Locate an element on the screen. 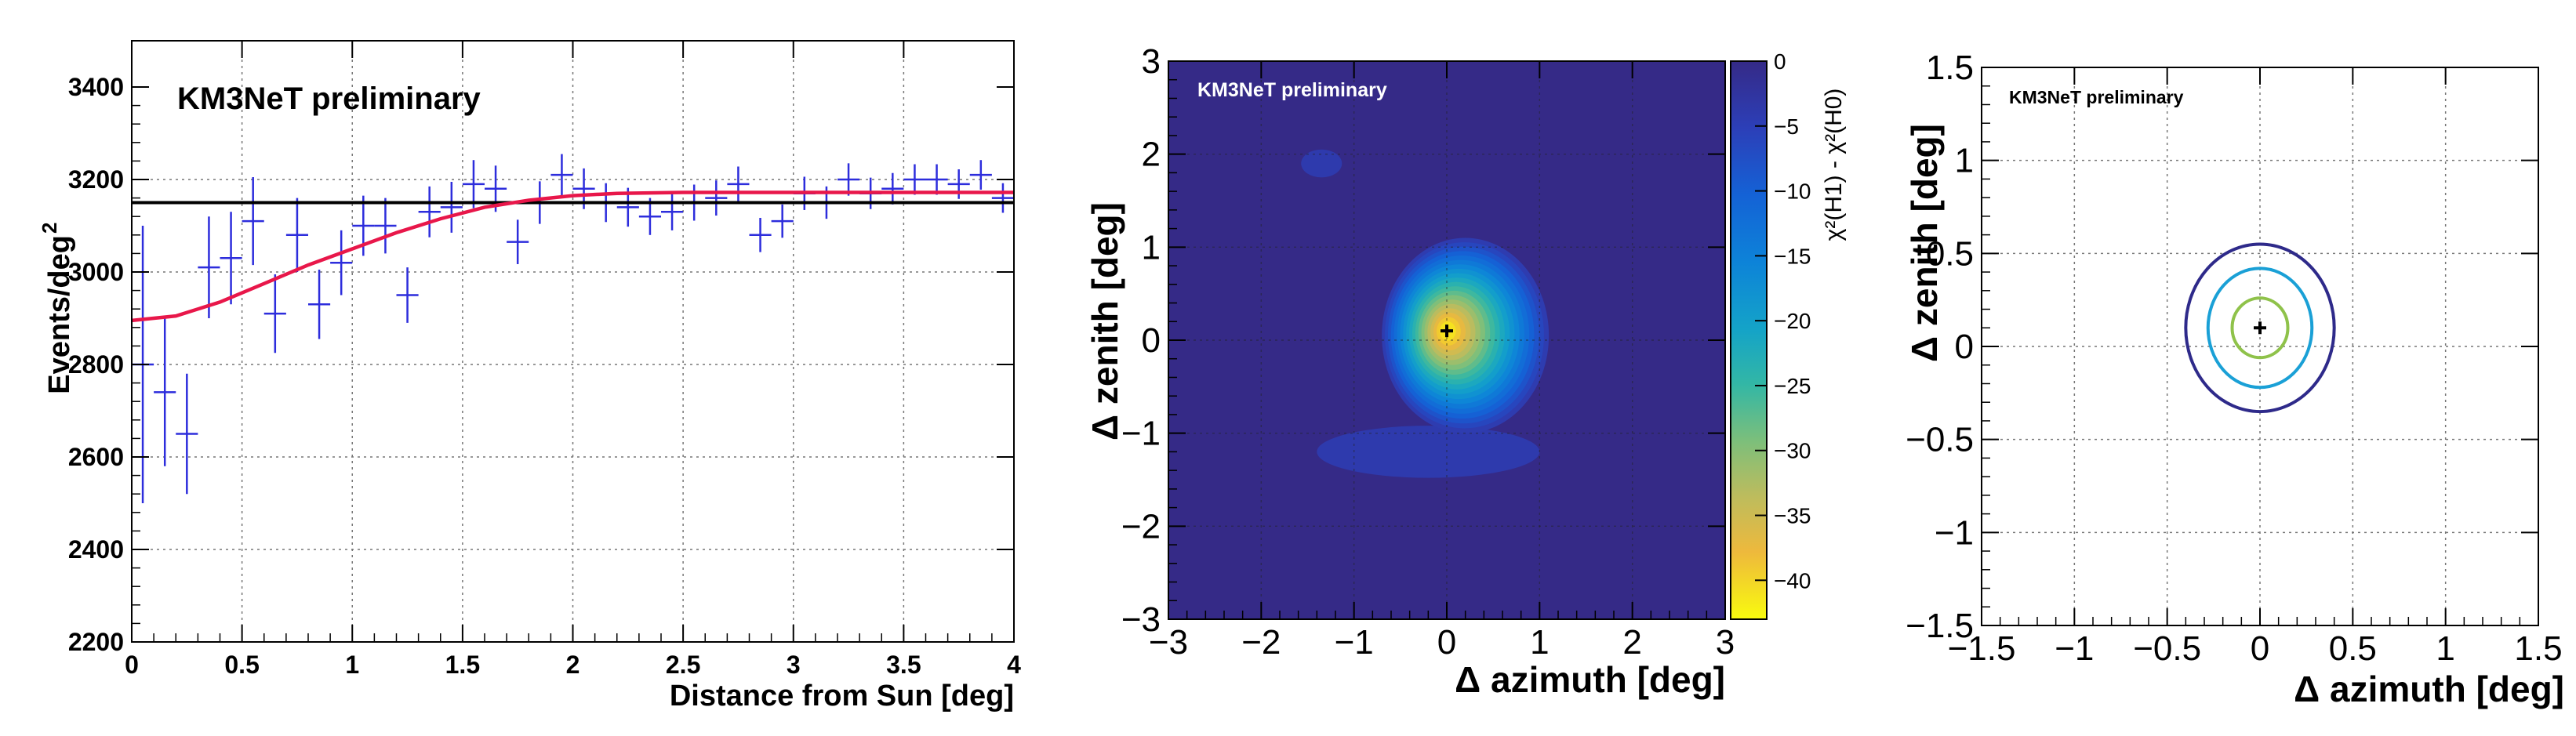 This screenshot has width=2576, height=736. contour-y-tick-labels: −1.5 −1 −0.5 0 0.5 1 1.5 is located at coordinates (1940, 347).